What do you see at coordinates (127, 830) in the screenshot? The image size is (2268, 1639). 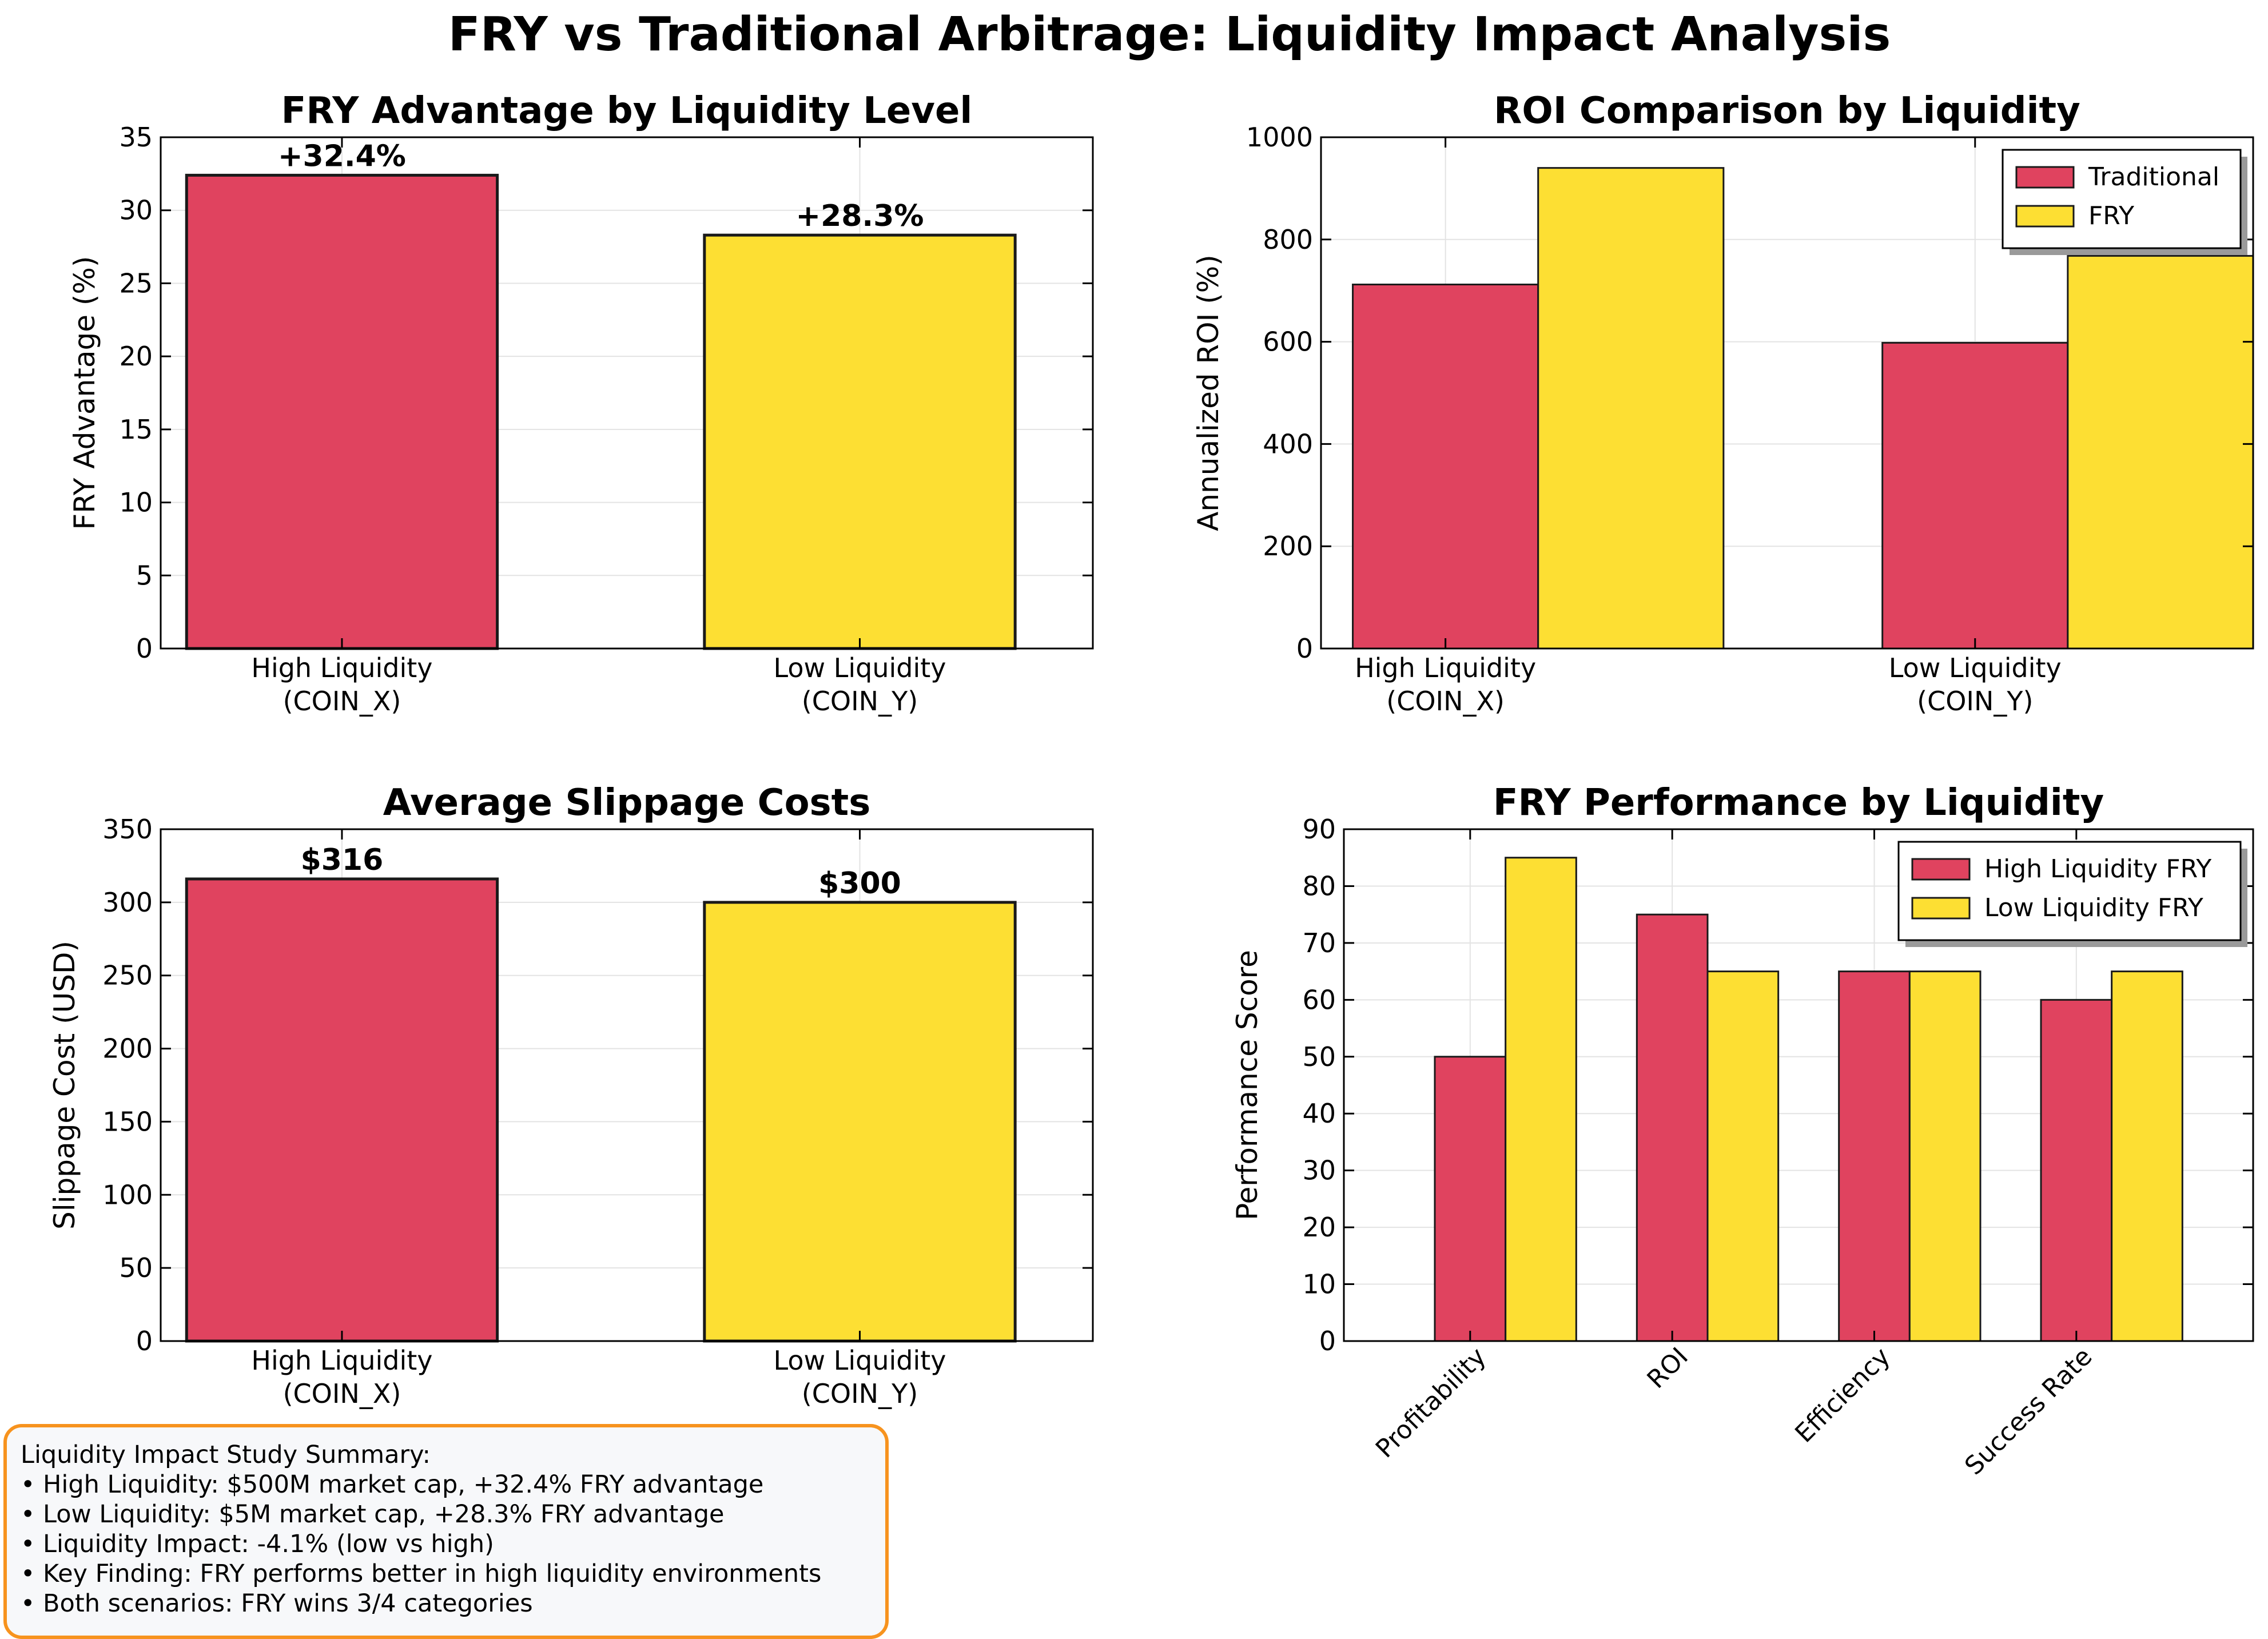 I see `y-tick-label: 350` at bounding box center [127, 830].